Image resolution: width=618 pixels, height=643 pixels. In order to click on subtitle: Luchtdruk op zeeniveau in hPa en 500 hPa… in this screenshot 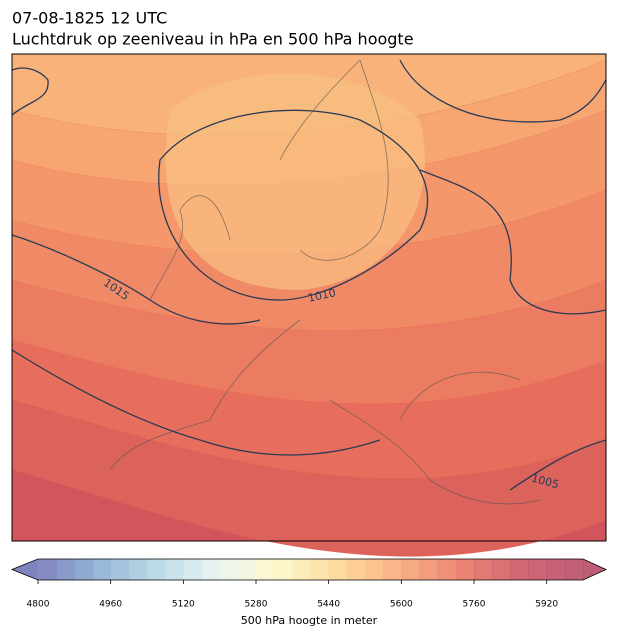, I will do `click(213, 39)`.